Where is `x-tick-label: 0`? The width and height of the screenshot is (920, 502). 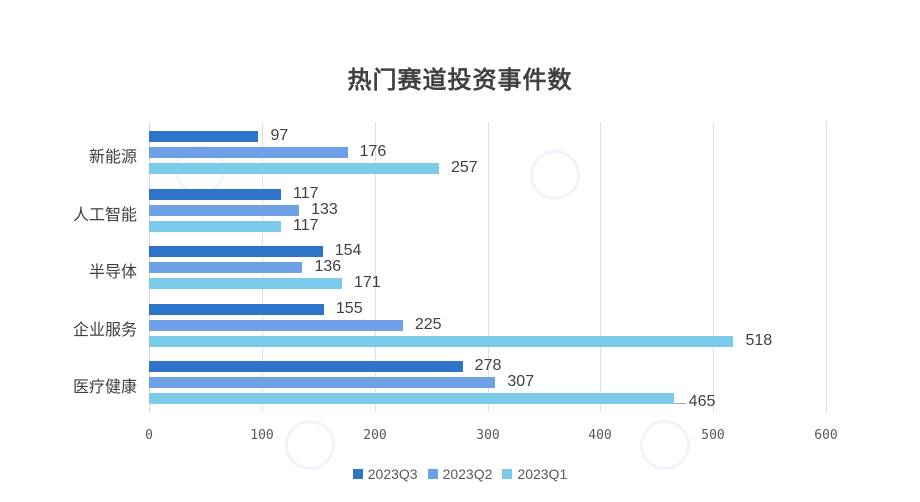 x-tick-label: 0 is located at coordinates (149, 435).